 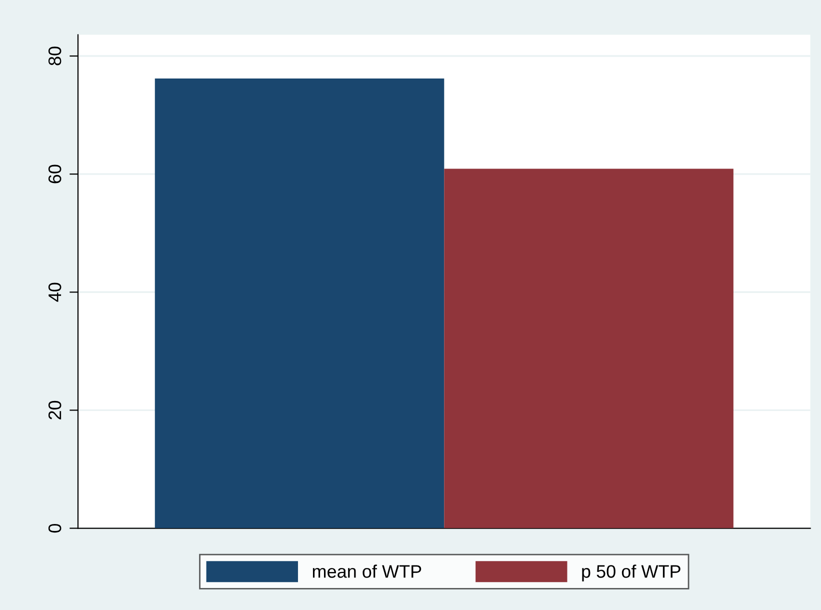 I want to click on y-tick-label: 0, so click(x=55, y=528).